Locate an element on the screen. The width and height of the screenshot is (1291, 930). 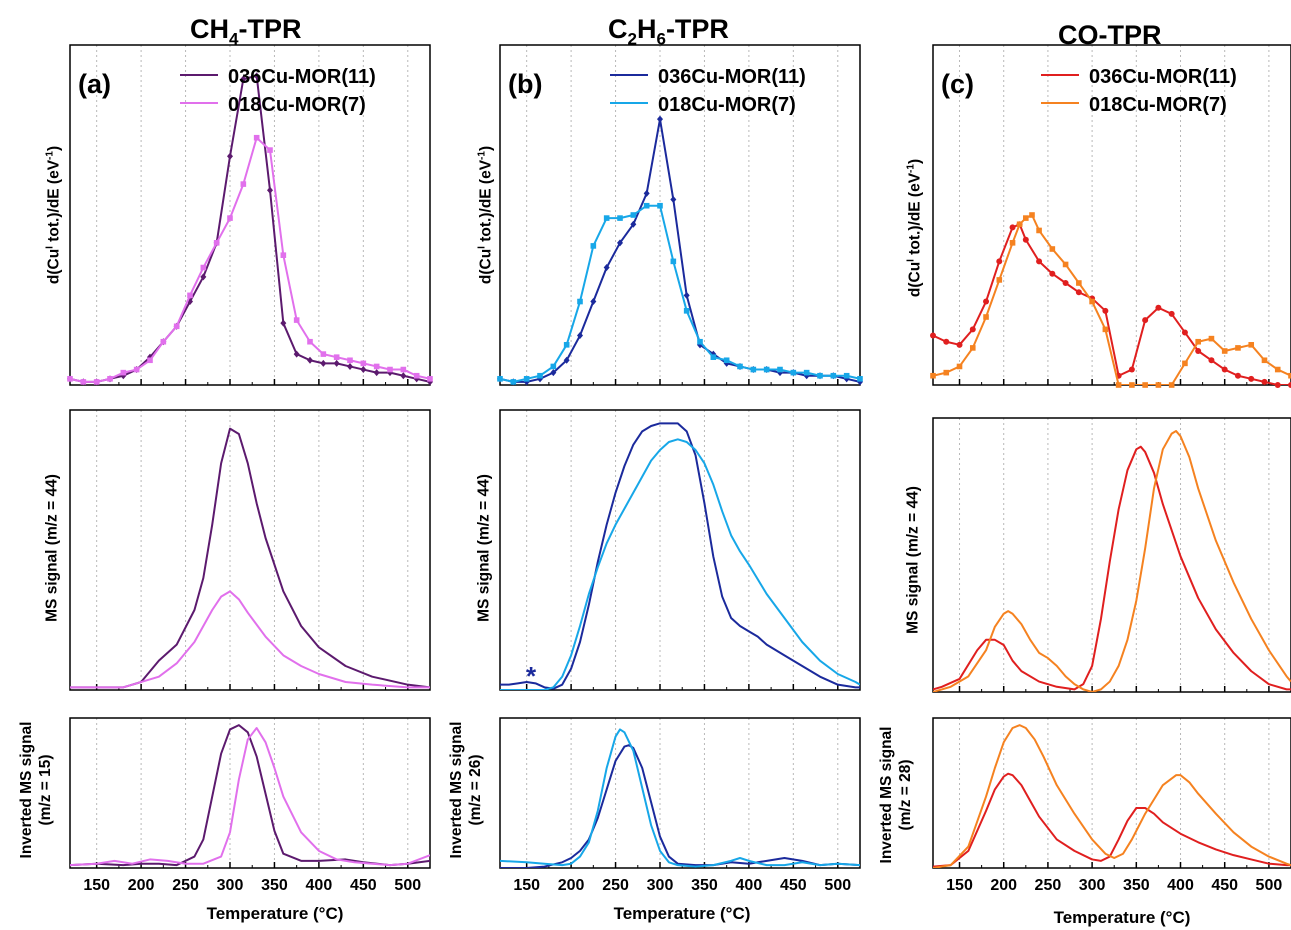
panel-b-inv-ticklabel-400: 400 is located at coordinates (749, 885).